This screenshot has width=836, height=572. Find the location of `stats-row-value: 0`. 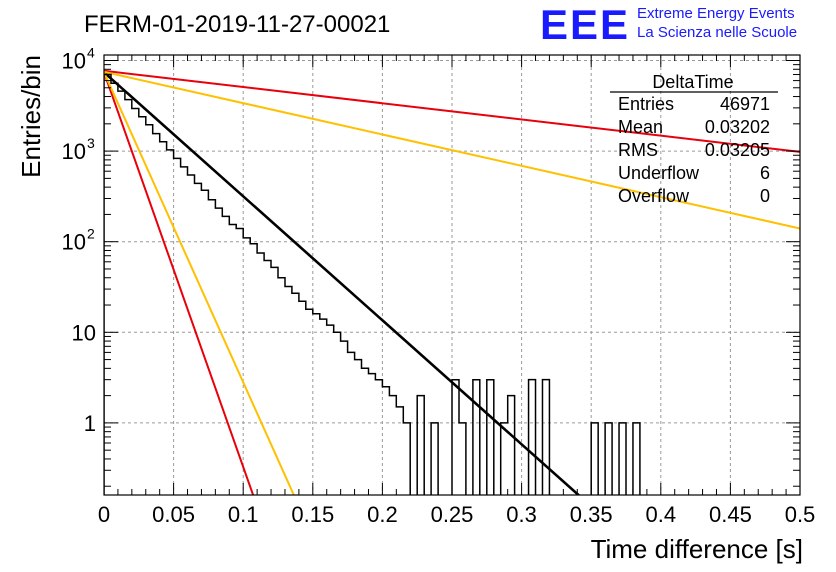

stats-row-value: 0 is located at coordinates (765, 196).